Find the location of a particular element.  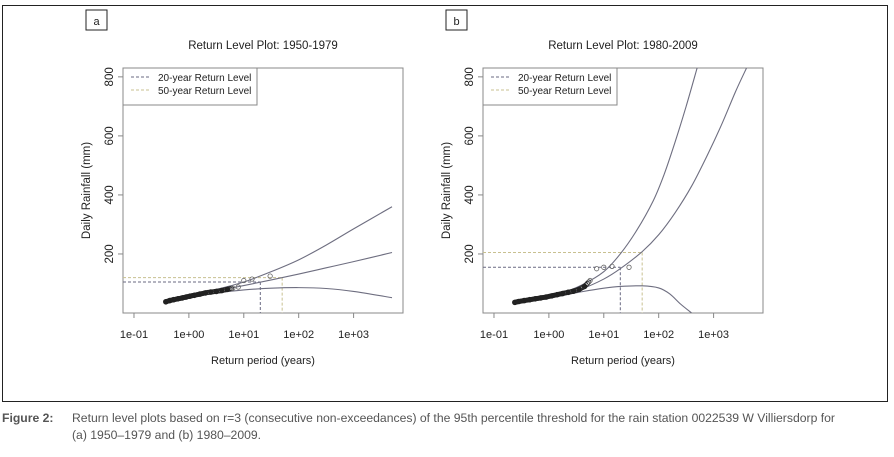

panel-label: a is located at coordinates (96, 22).